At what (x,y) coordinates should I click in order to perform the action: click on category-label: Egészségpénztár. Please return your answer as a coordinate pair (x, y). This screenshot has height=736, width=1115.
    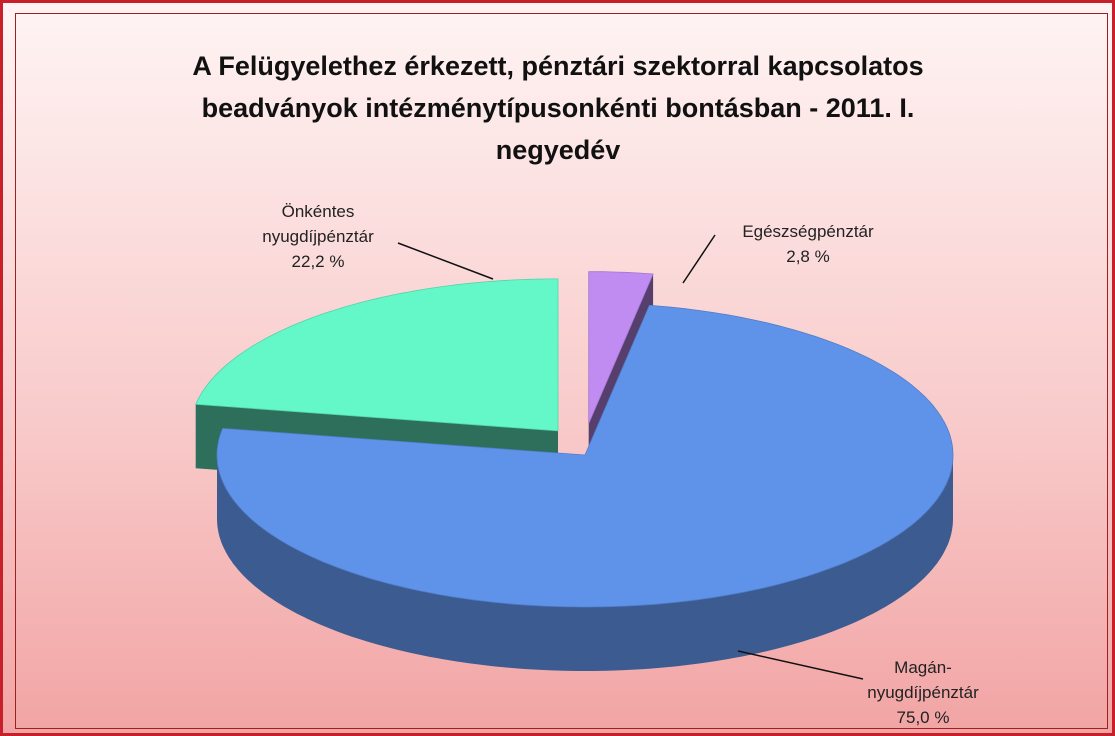
    Looking at the image, I should click on (808, 231).